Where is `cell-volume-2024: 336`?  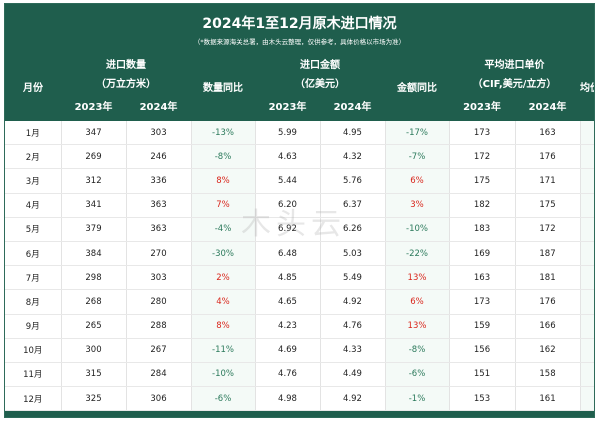
cell-volume-2024: 336 is located at coordinates (159, 181).